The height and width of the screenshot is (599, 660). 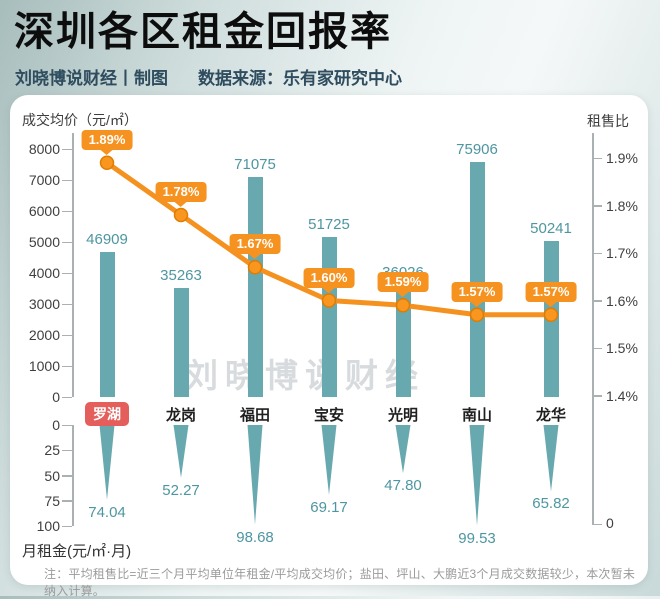 I want to click on rent-tick-label: 100, so click(x=48, y=526).